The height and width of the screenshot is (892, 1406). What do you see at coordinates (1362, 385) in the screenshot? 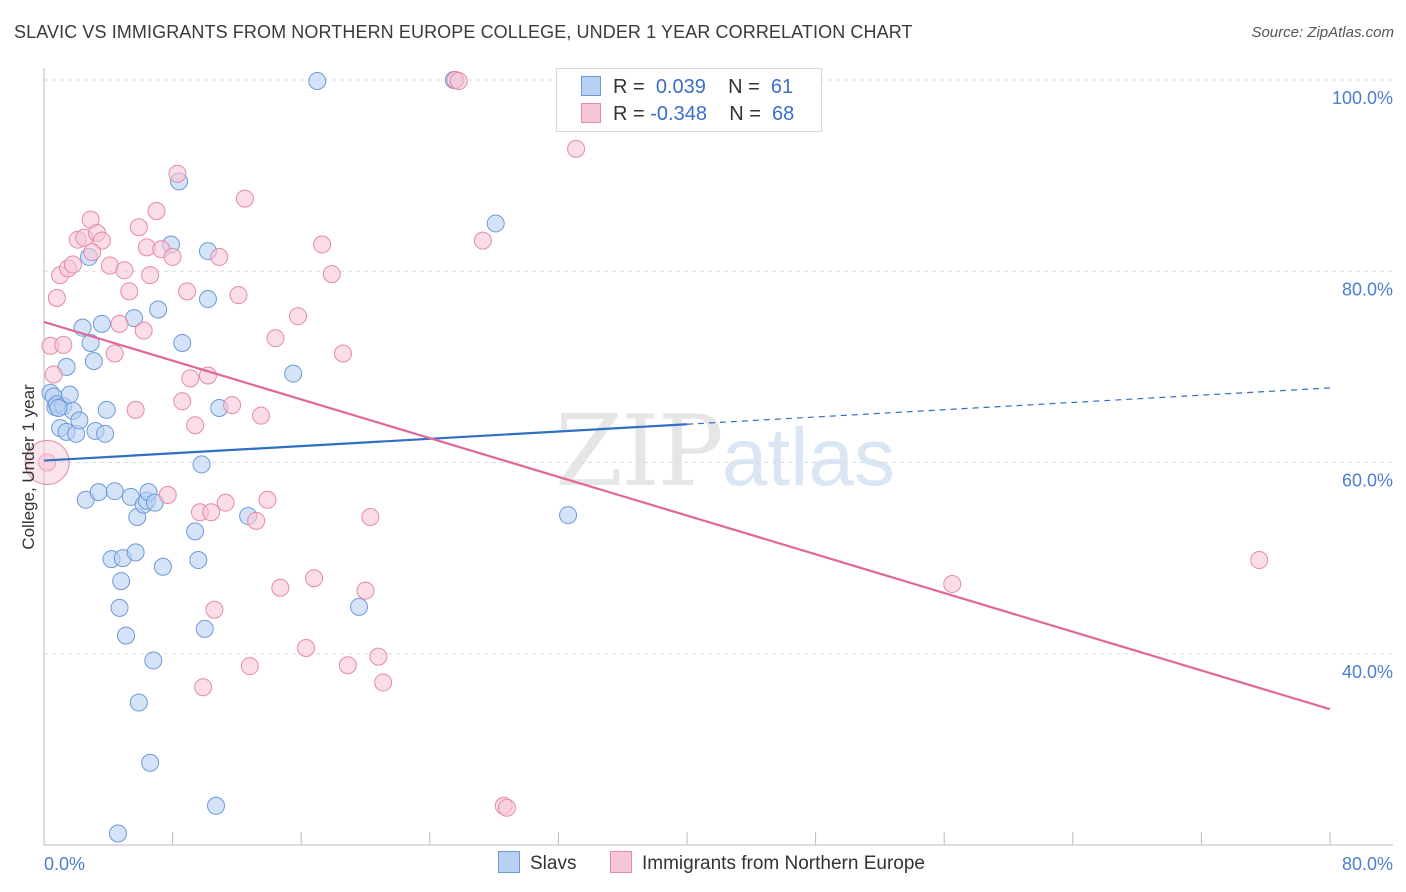
I see `y-tick-labels: 100.0% 80.0% 60.0% 40.0%` at bounding box center [1362, 385].